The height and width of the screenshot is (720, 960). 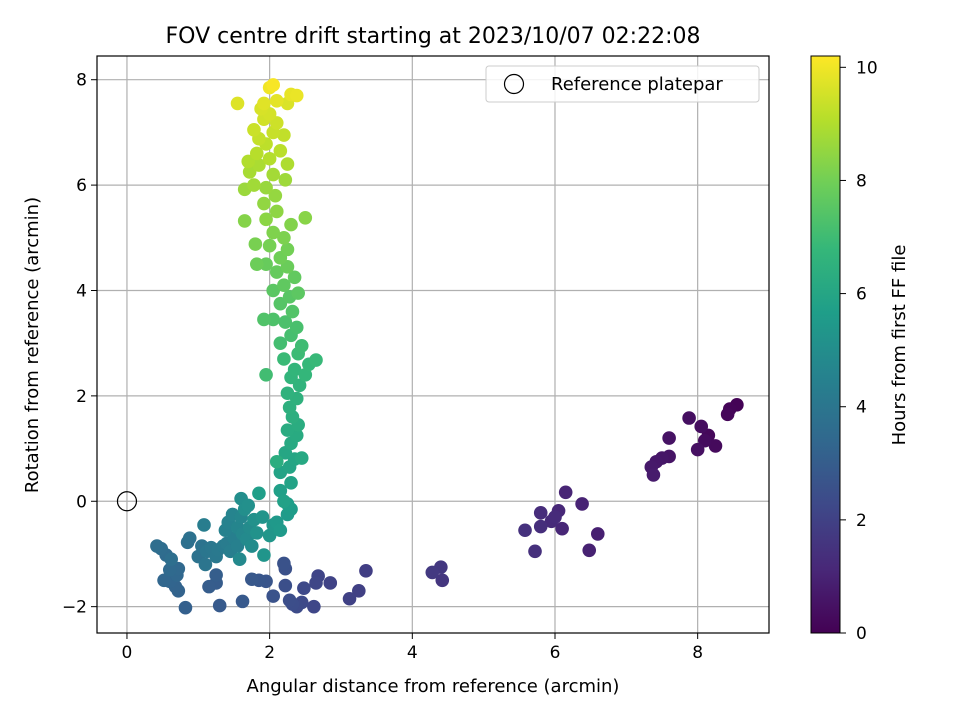 I want to click on legend-box, so click(x=622, y=84).